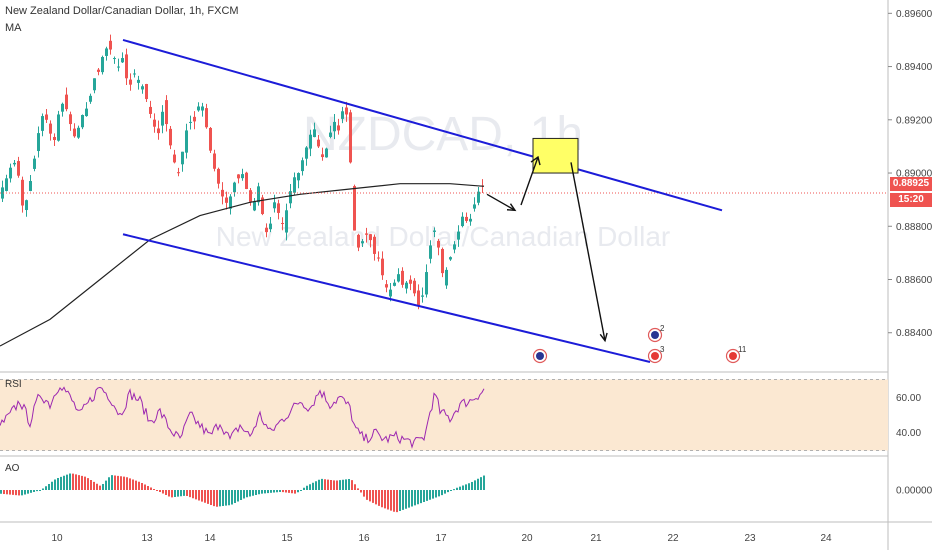 The image size is (932, 550). Describe the element at coordinates (914, 67) in the screenshot. I see `price-tick-label: 0.89400` at that location.